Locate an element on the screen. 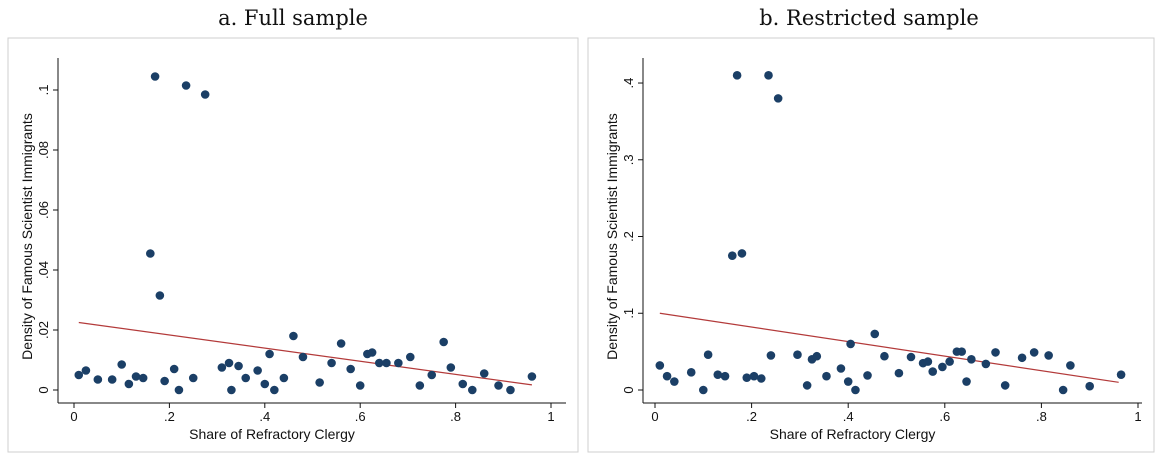 Image resolution: width=1158 pixels, height=454 pixels. chart-title-a: a. Full sample is located at coordinates (293, 18).